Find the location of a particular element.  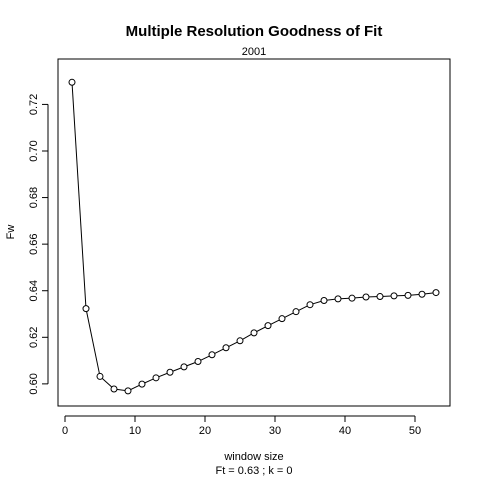

chart-title: Multiple Resolution Goodness of Fit is located at coordinates (254, 31).